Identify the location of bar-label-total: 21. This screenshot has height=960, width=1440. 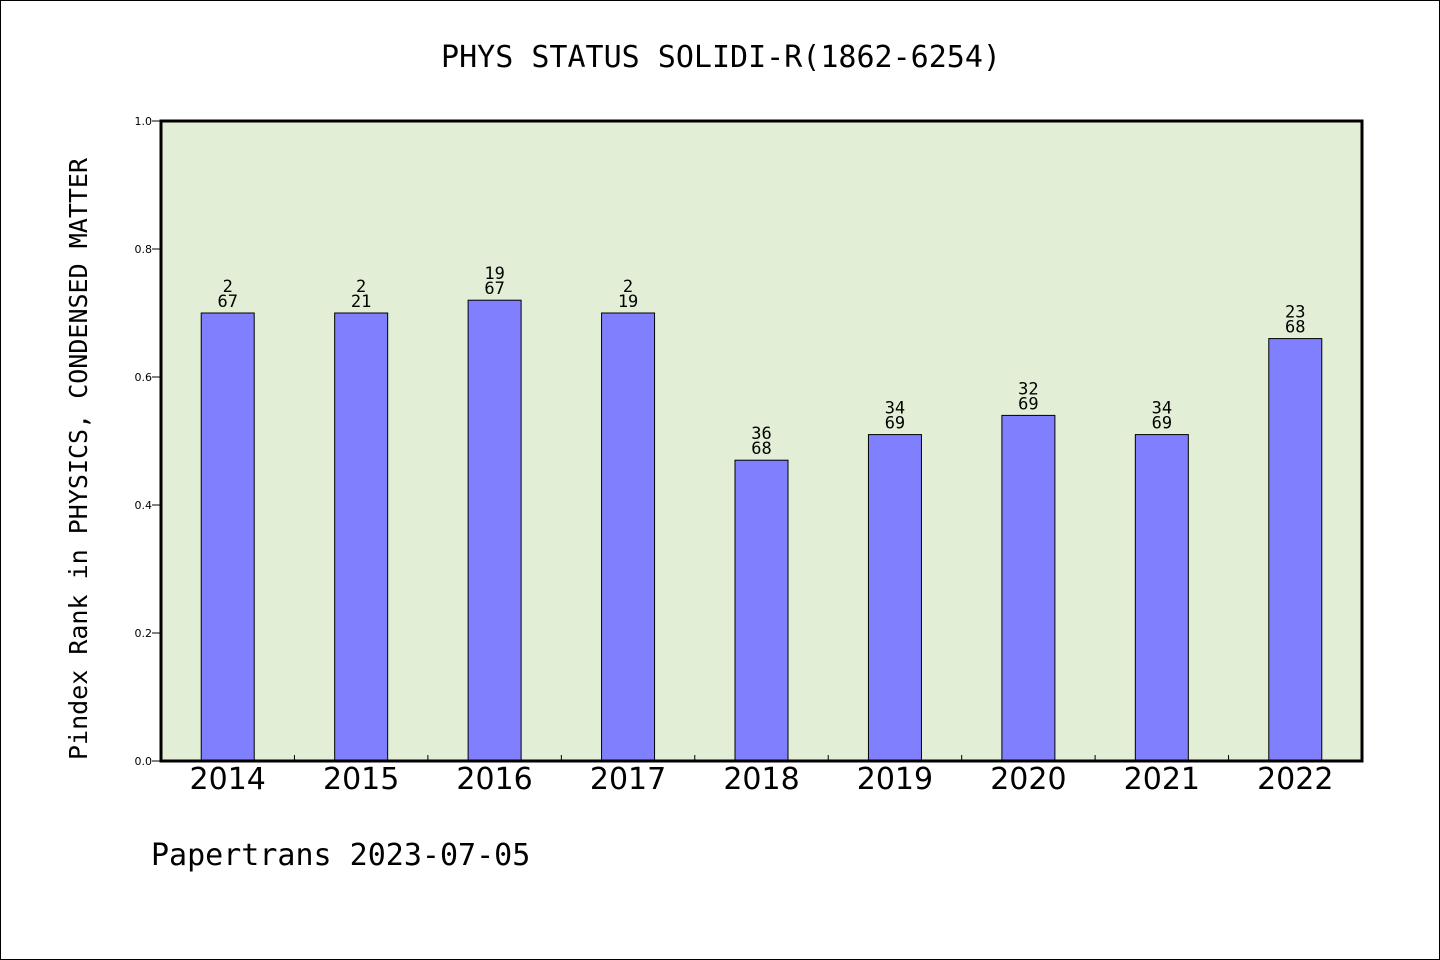
(361, 302).